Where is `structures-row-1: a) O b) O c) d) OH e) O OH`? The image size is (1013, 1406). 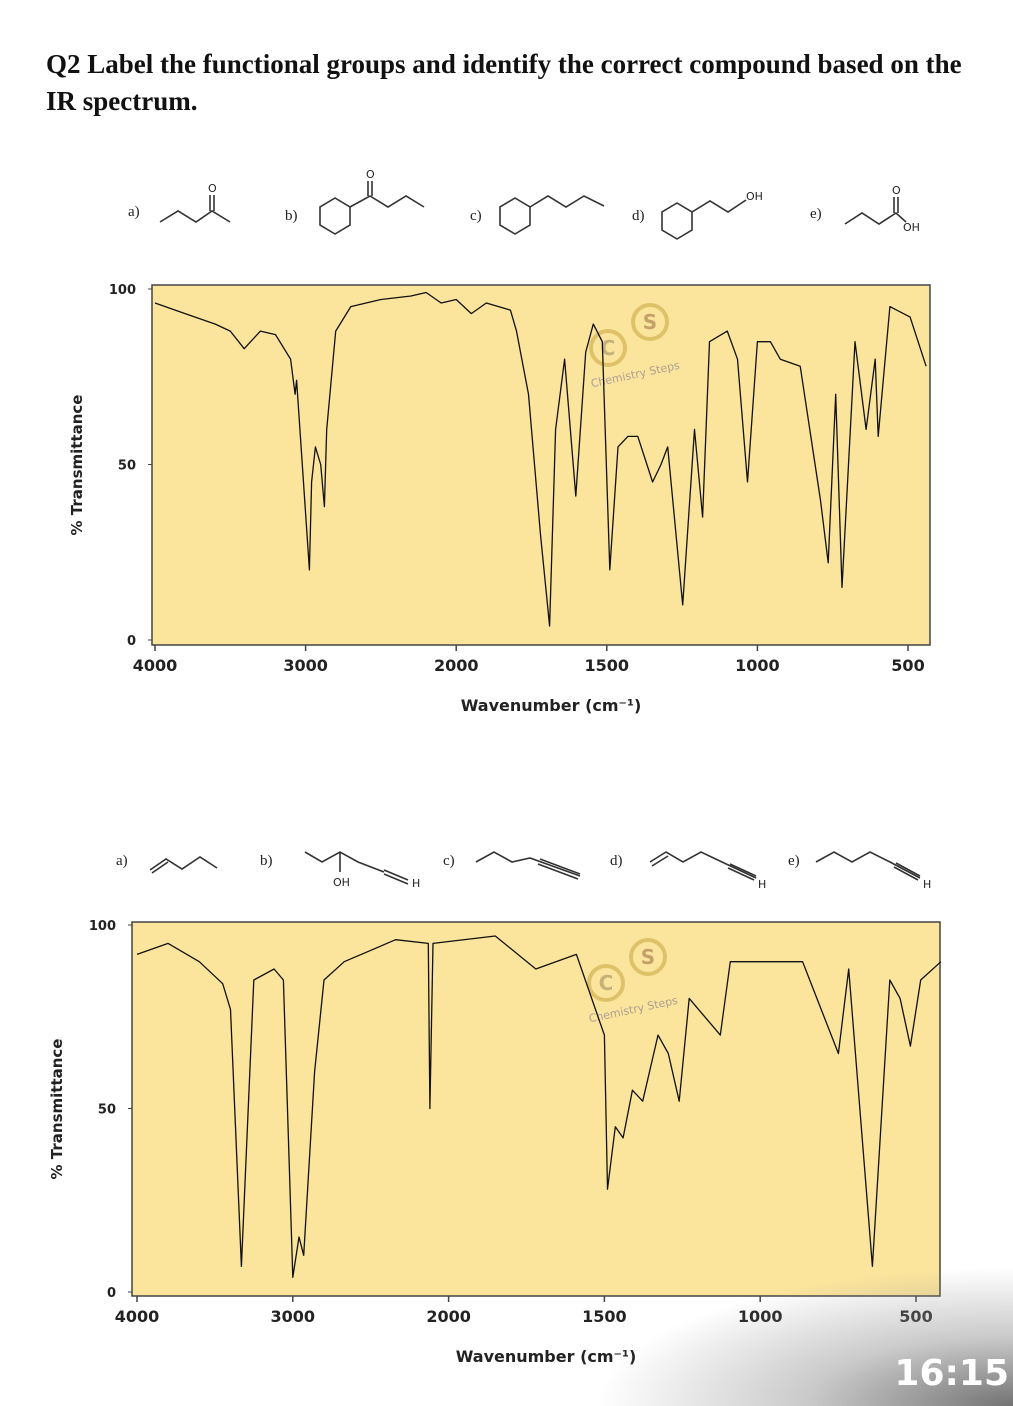 structures-row-1: a) O b) O c) d) OH e) O OH is located at coordinates (524, 204).